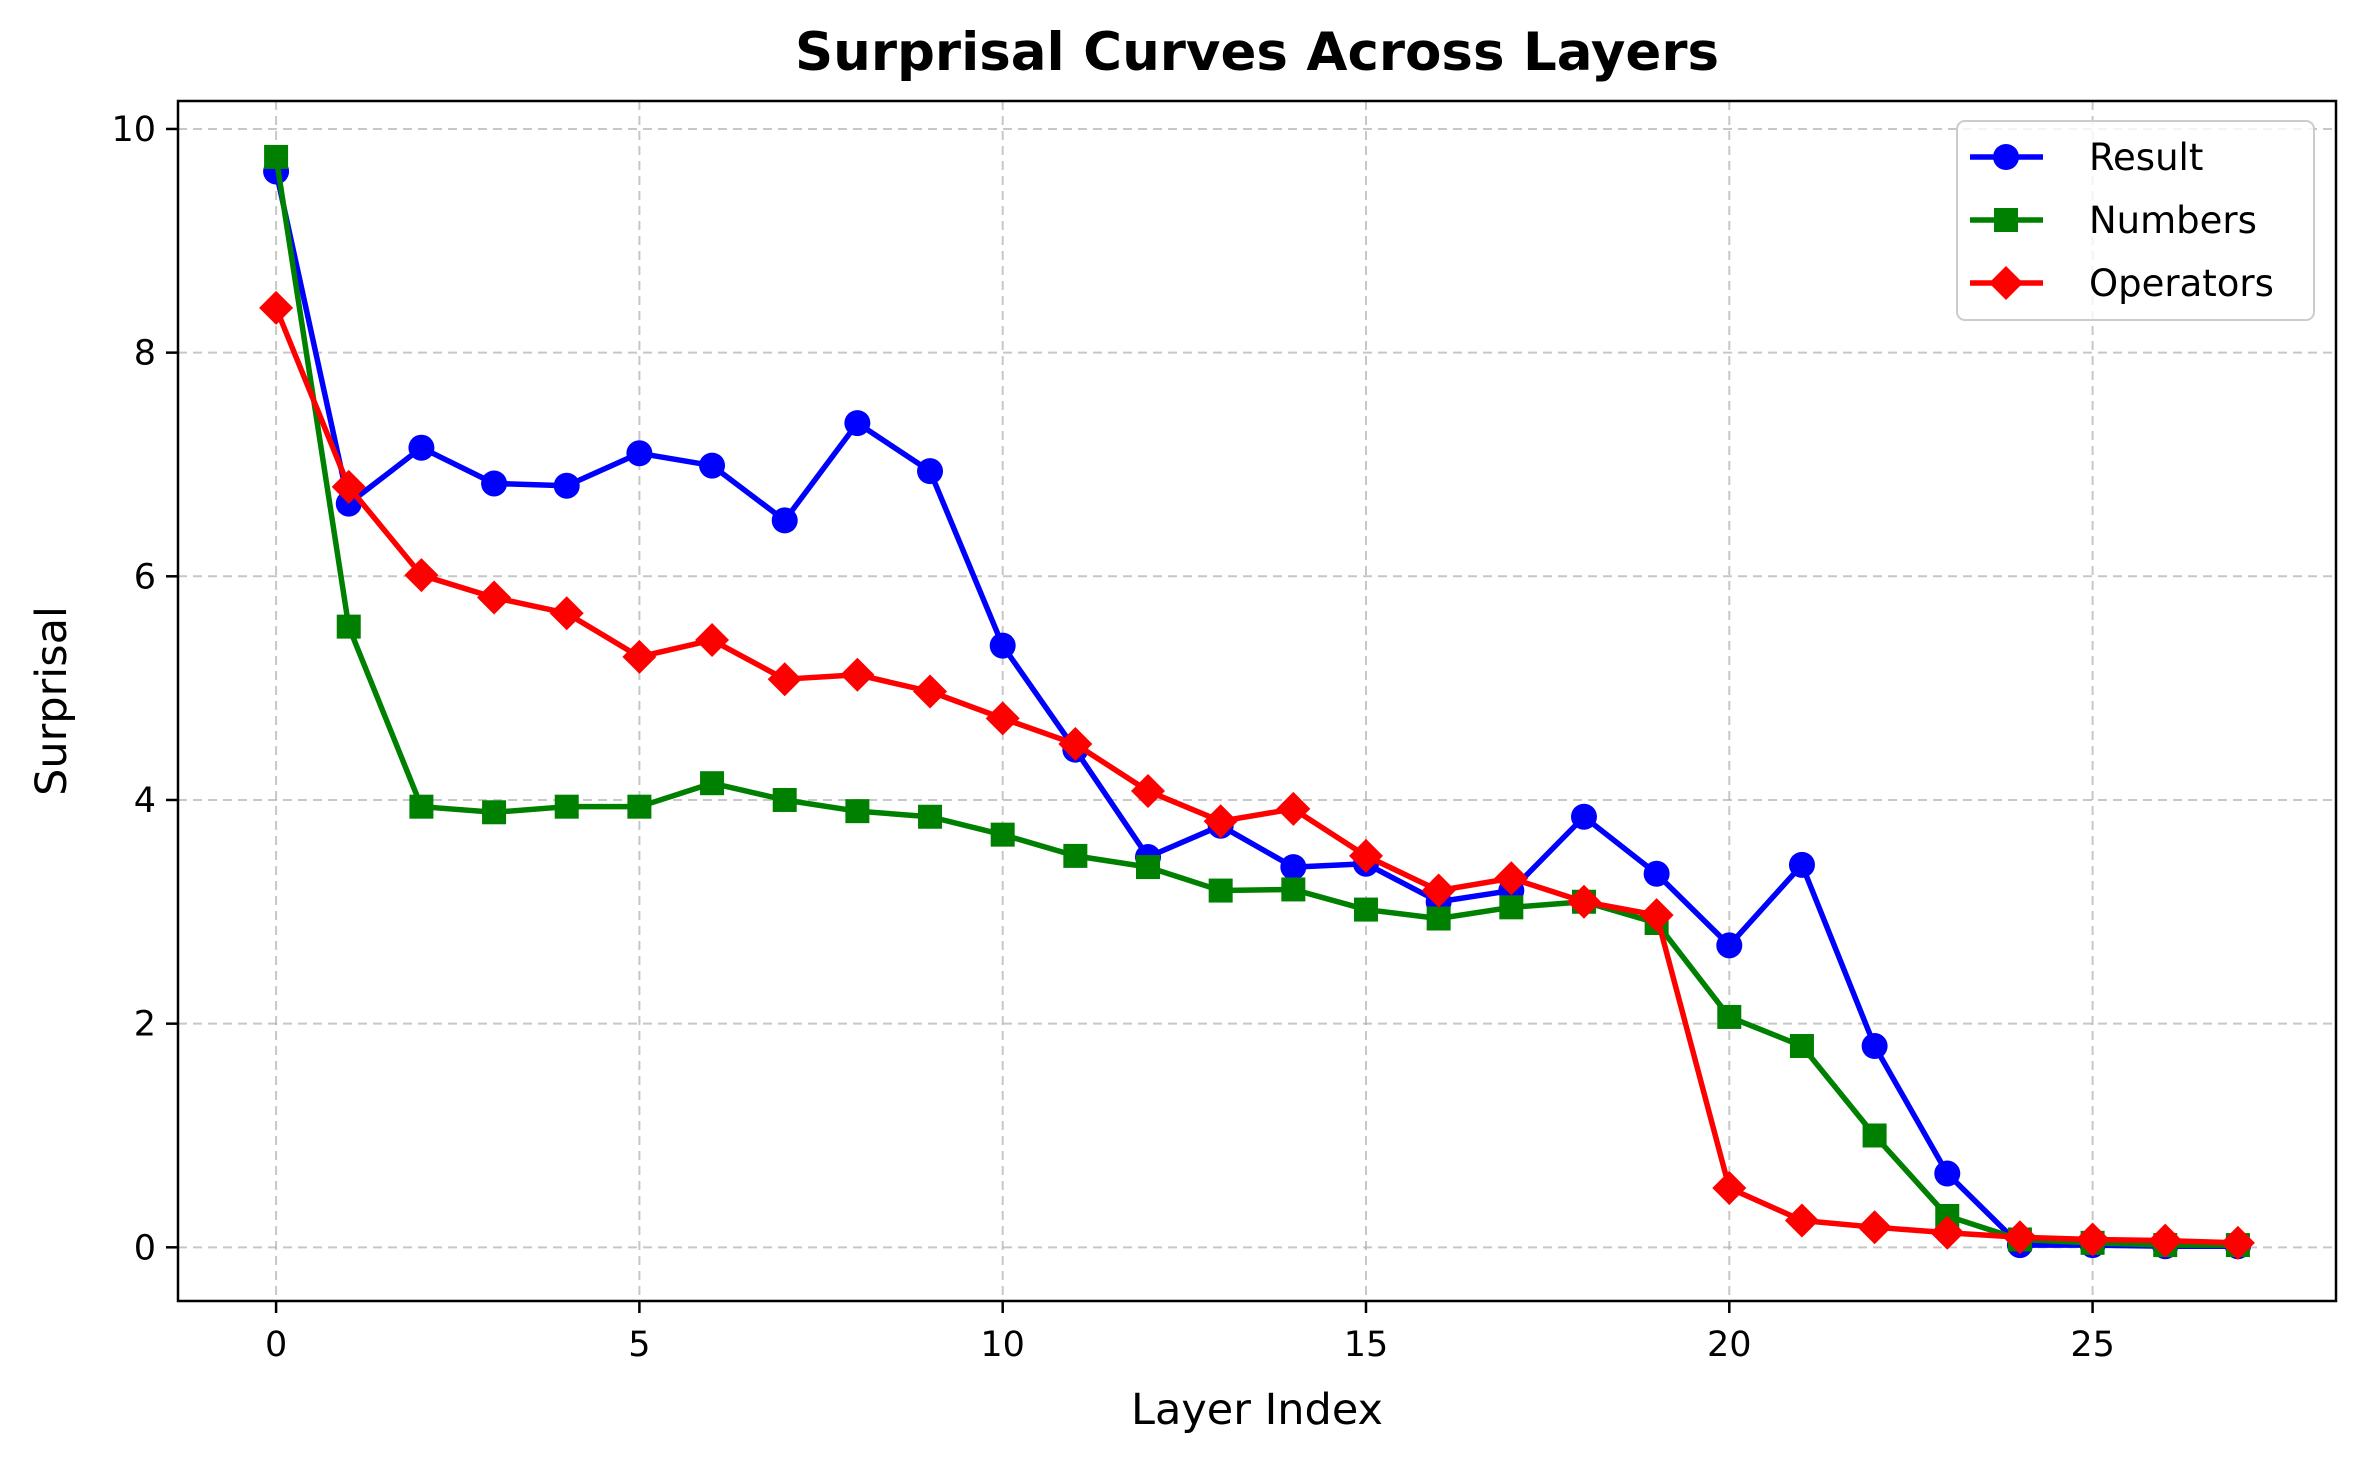 This screenshot has width=2364, height=1464. Describe the element at coordinates (145, 577) in the screenshot. I see `y-tick-label-3: 6` at that location.